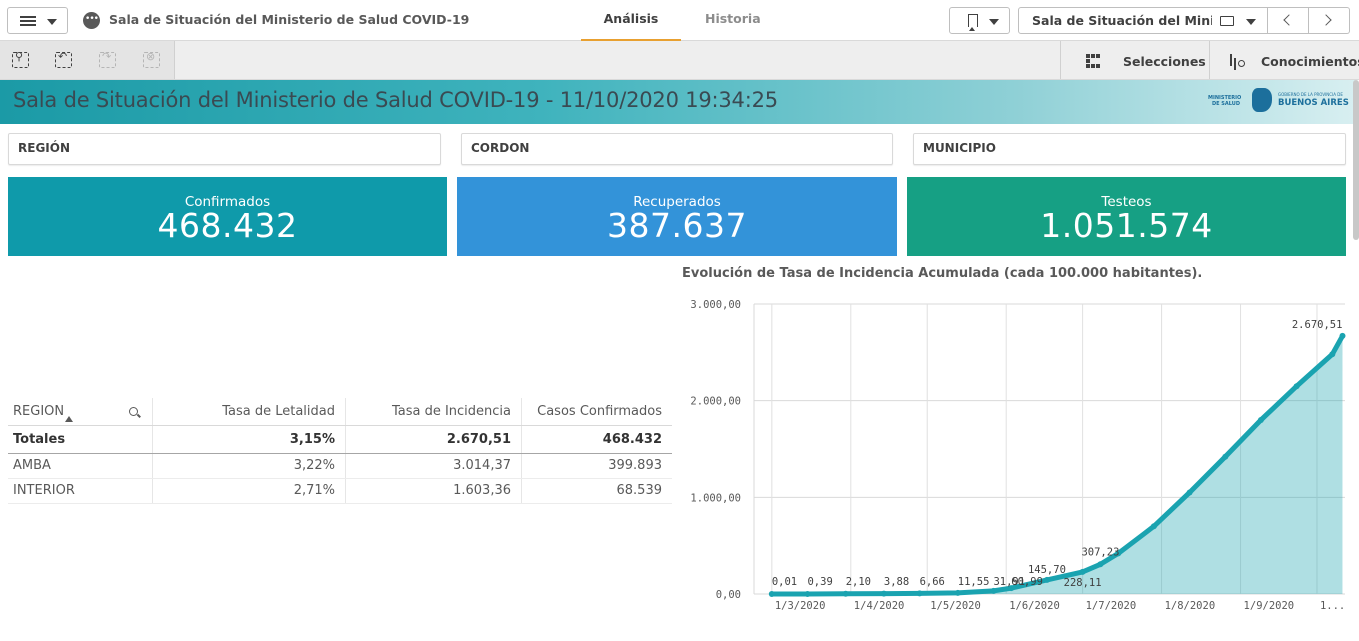 The width and height of the screenshot is (1359, 641). I want to click on previous-sheet-button, so click(1288, 20).